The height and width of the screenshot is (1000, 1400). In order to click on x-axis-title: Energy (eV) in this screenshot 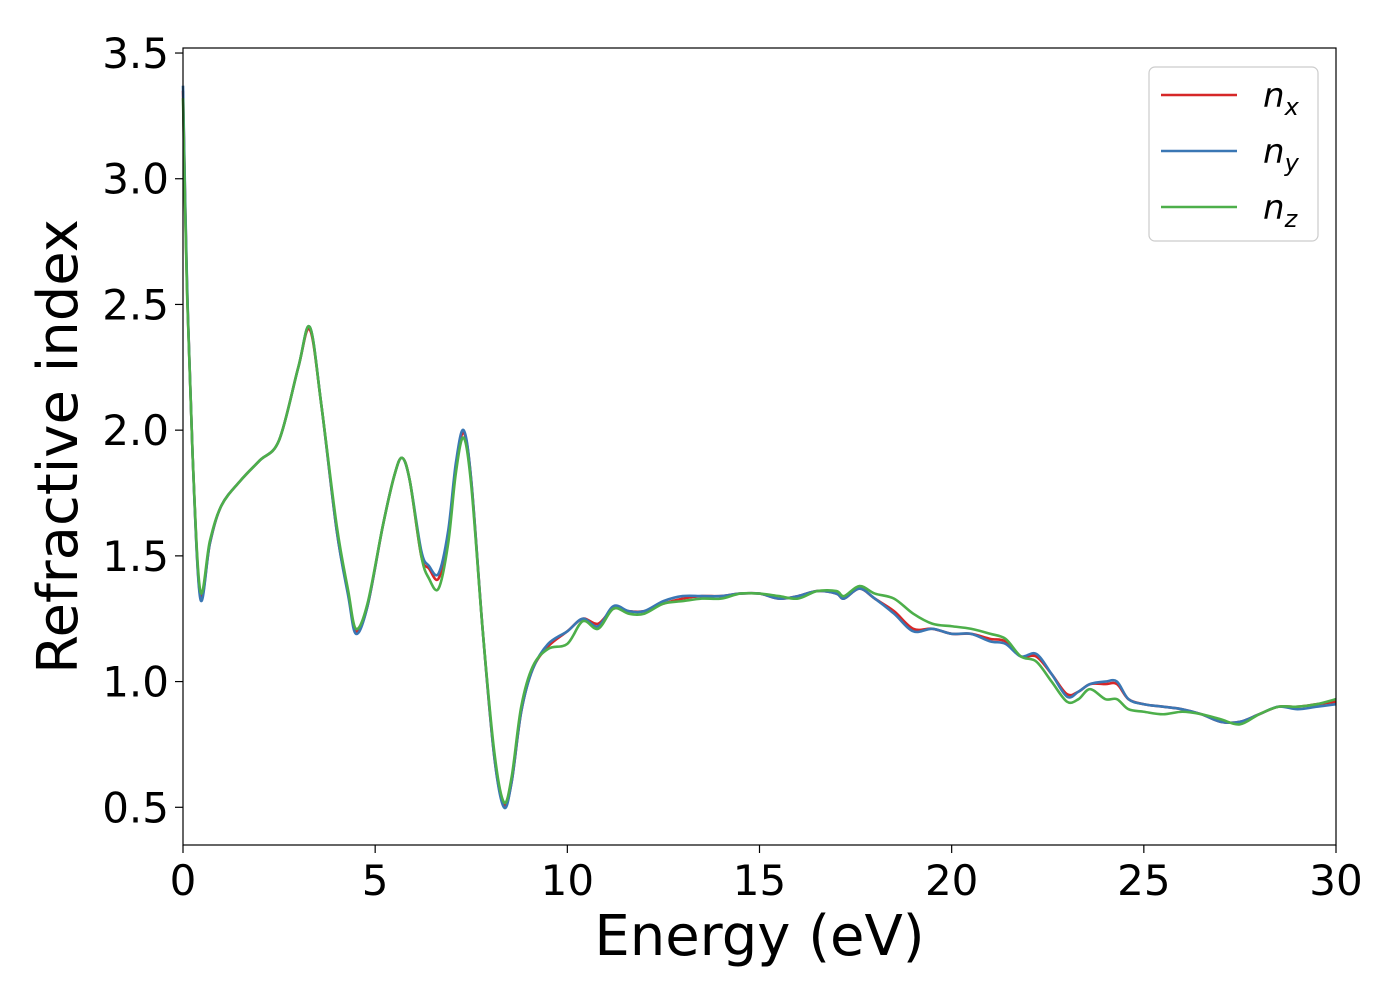, I will do `click(759, 936)`.